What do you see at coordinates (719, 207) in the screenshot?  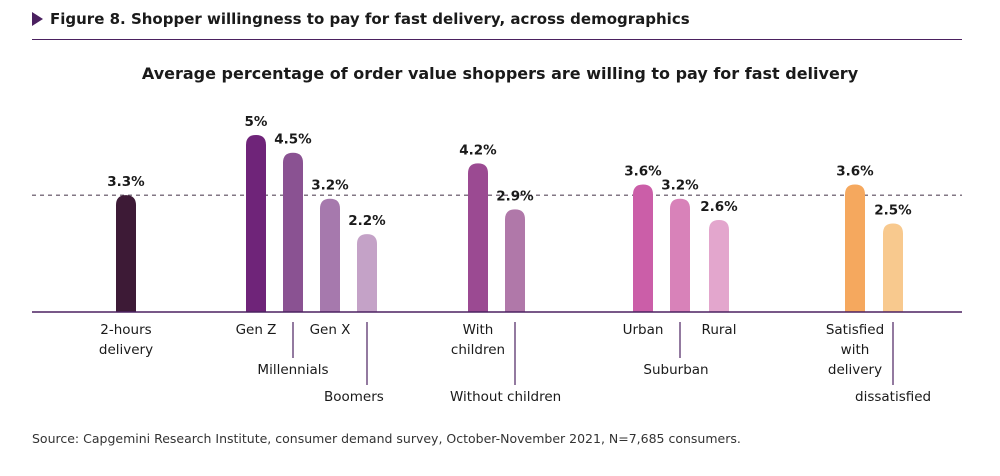 I see `value-label-rural: 2.6%` at bounding box center [719, 207].